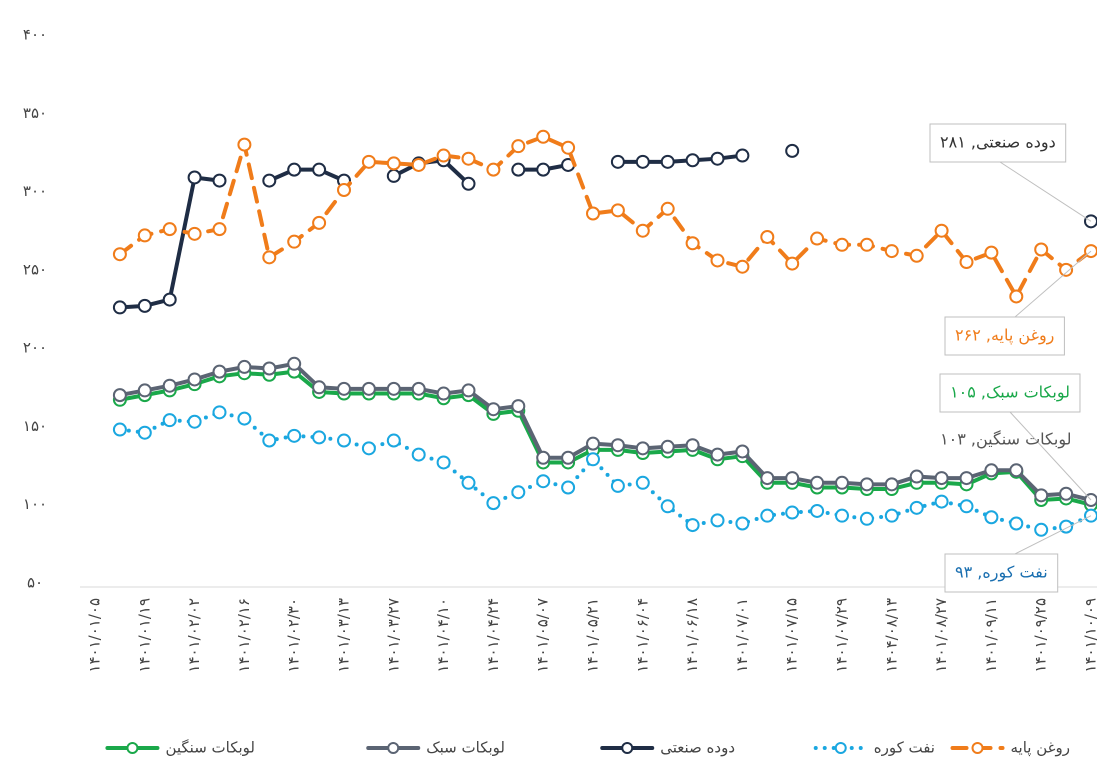 This screenshot has width=1097, height=779. I want to click on x-tick-label: ۱۴۰۱/۰۴/۱۰, so click(443, 635).